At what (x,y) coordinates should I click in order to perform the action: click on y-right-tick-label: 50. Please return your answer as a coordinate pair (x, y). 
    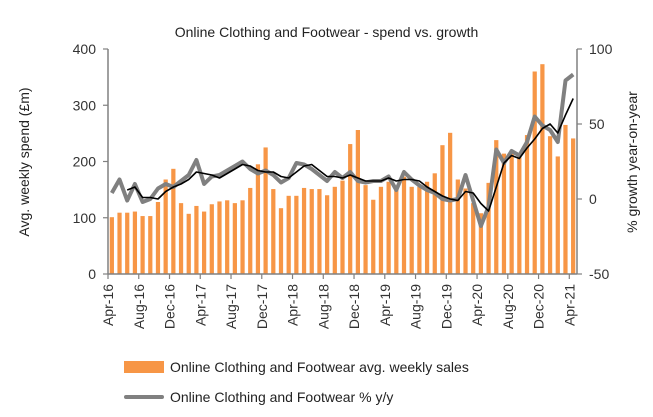
    Looking at the image, I should click on (597, 124).